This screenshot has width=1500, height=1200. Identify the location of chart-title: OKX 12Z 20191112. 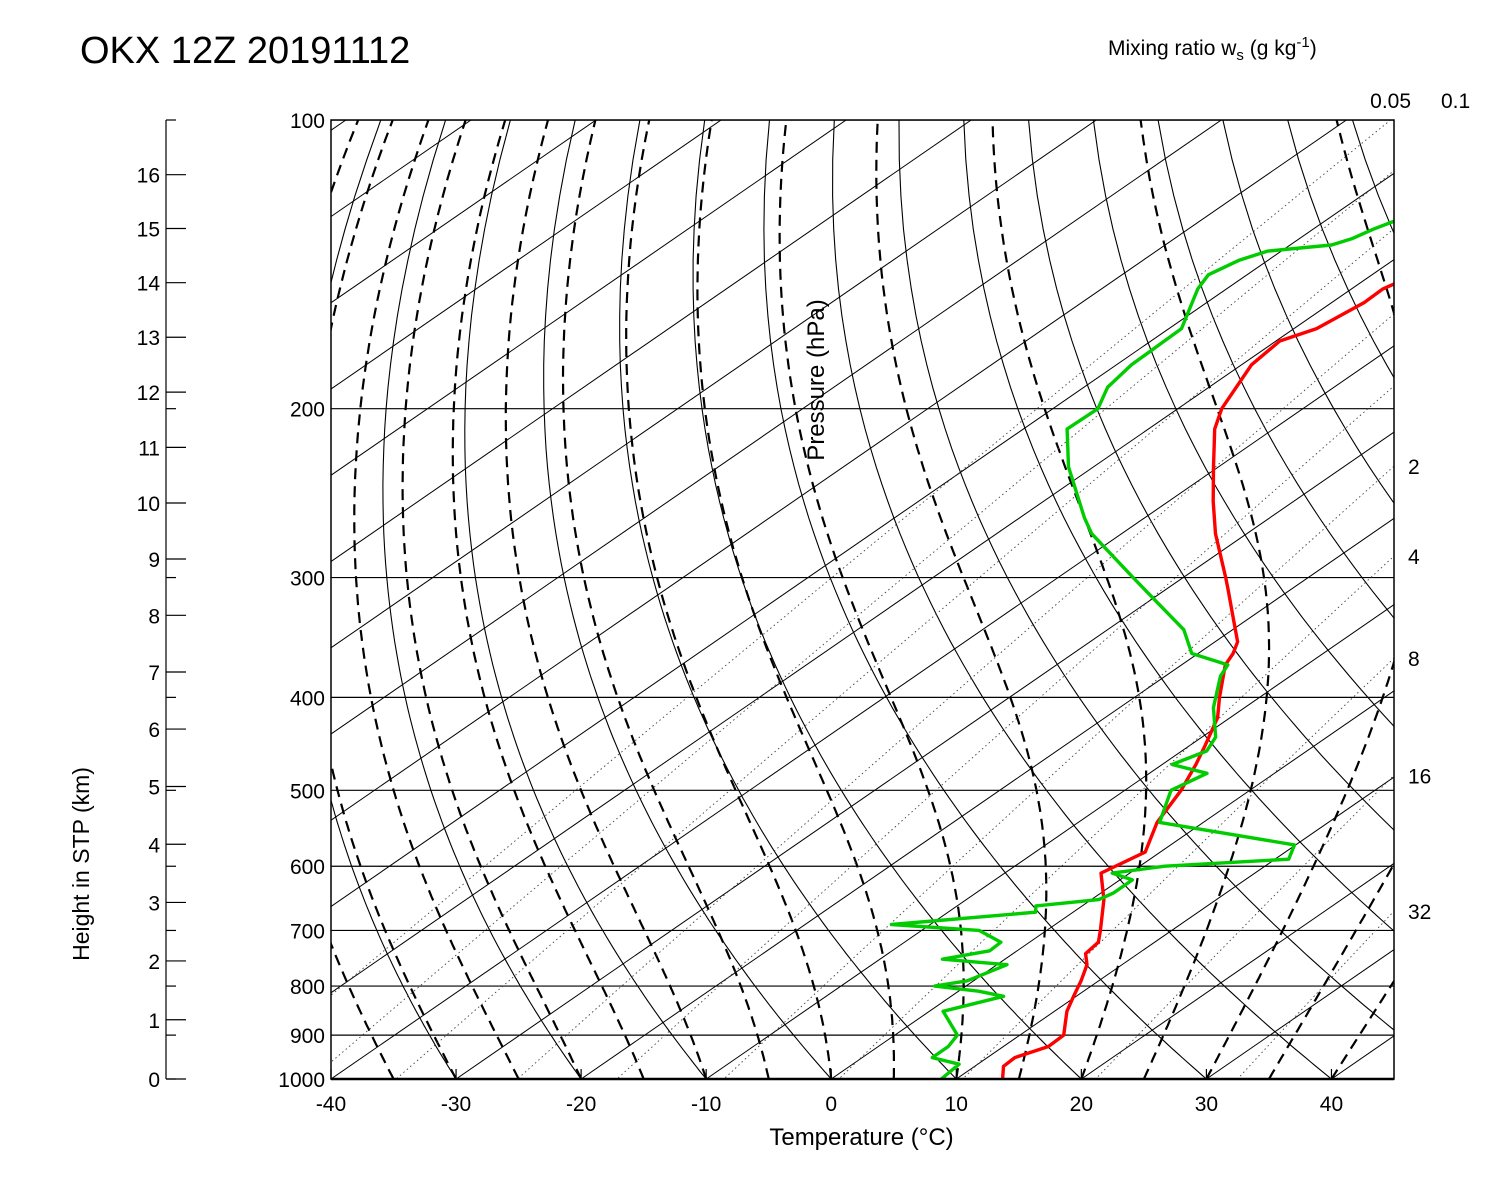
(245, 51).